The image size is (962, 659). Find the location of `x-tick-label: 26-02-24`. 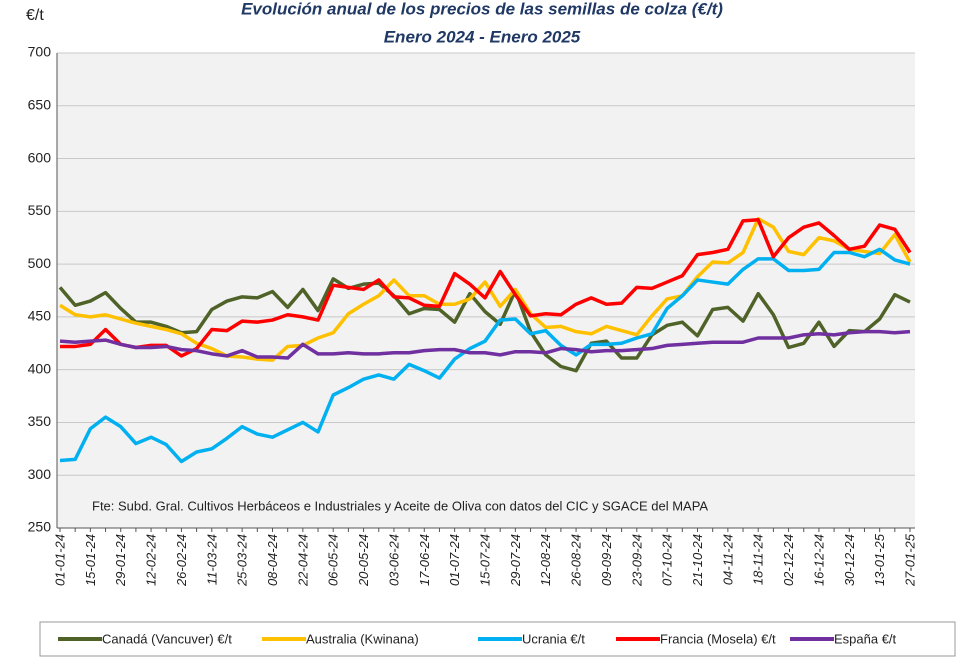

x-tick-label: 26-02-24 is located at coordinates (181, 560).